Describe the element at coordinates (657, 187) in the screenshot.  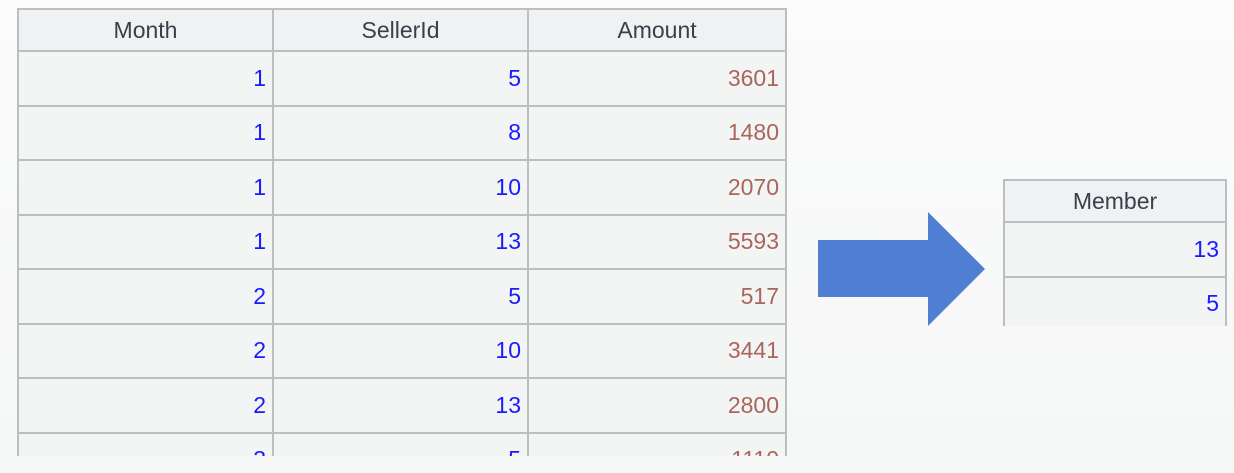
I see `cell-amount: 2070` at that location.